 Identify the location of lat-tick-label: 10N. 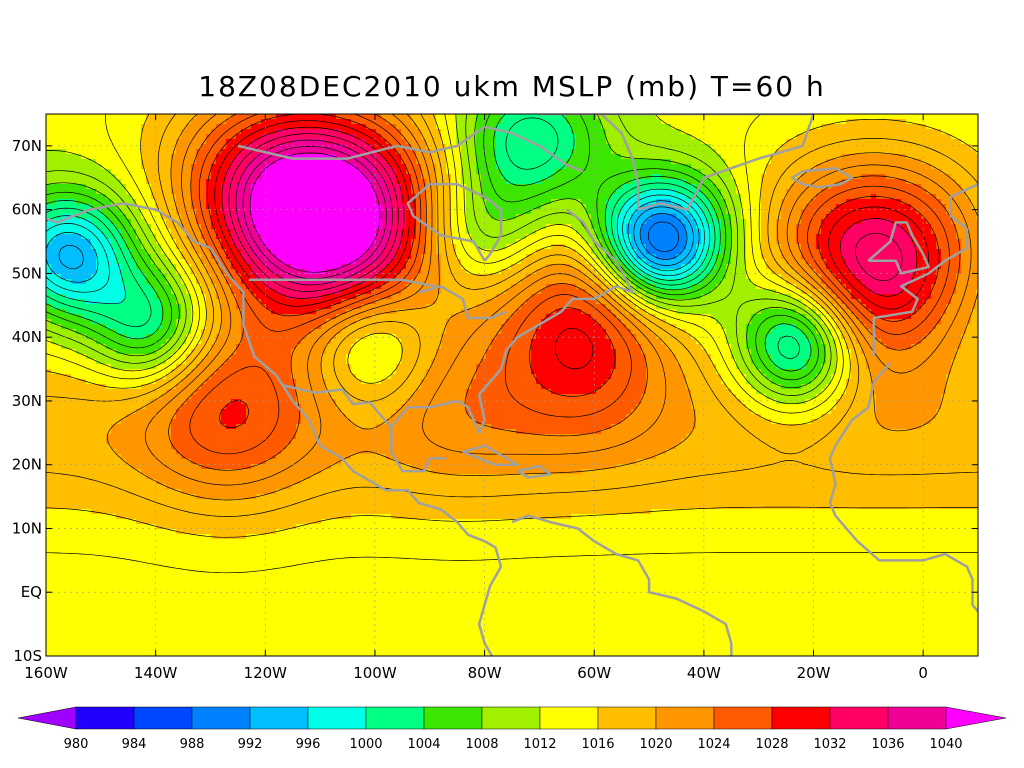
(27, 528).